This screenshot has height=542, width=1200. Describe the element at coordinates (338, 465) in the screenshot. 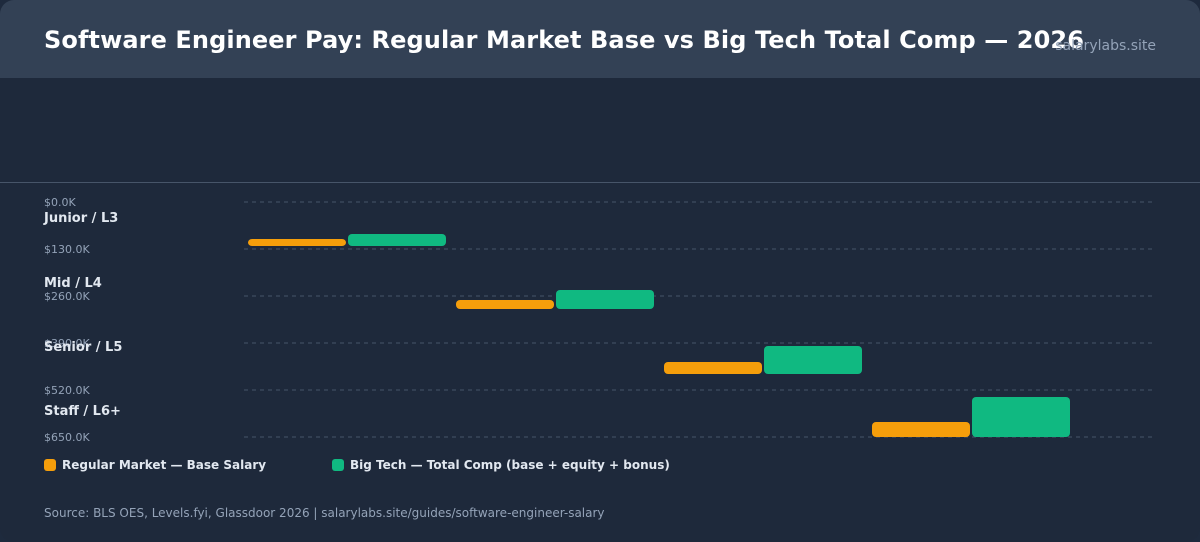

I see `legend-swatch-bigtech` at that location.